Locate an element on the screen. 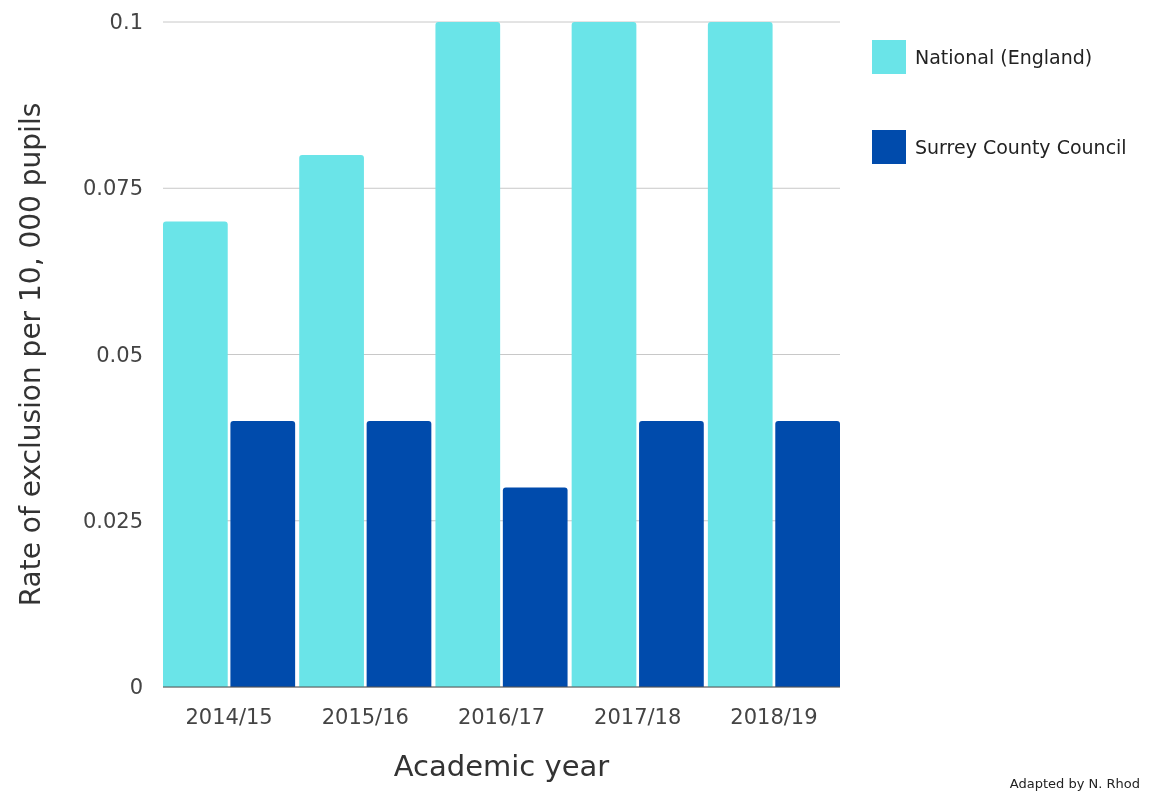 The width and height of the screenshot is (1152, 796). x-tick-label: 2015/16 is located at coordinates (365, 717).